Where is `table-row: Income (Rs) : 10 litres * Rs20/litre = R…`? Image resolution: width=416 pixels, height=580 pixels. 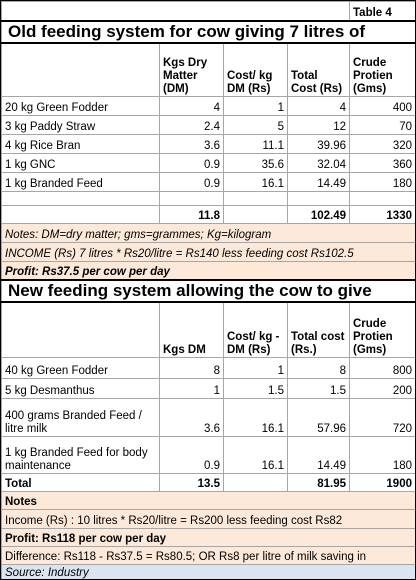
table-row: Income (Rs) : 10 litres * Rs20/litre = R… is located at coordinates (208, 519).